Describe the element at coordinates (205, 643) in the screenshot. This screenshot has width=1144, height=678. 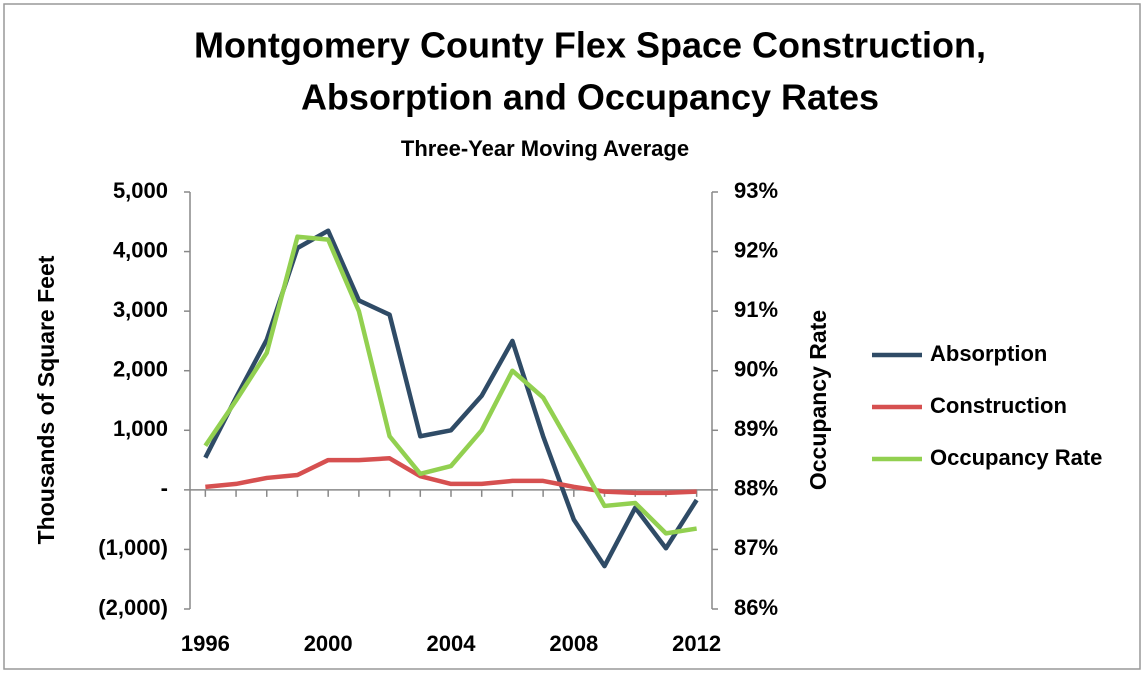
I see `x-tick-label: 1996` at that location.